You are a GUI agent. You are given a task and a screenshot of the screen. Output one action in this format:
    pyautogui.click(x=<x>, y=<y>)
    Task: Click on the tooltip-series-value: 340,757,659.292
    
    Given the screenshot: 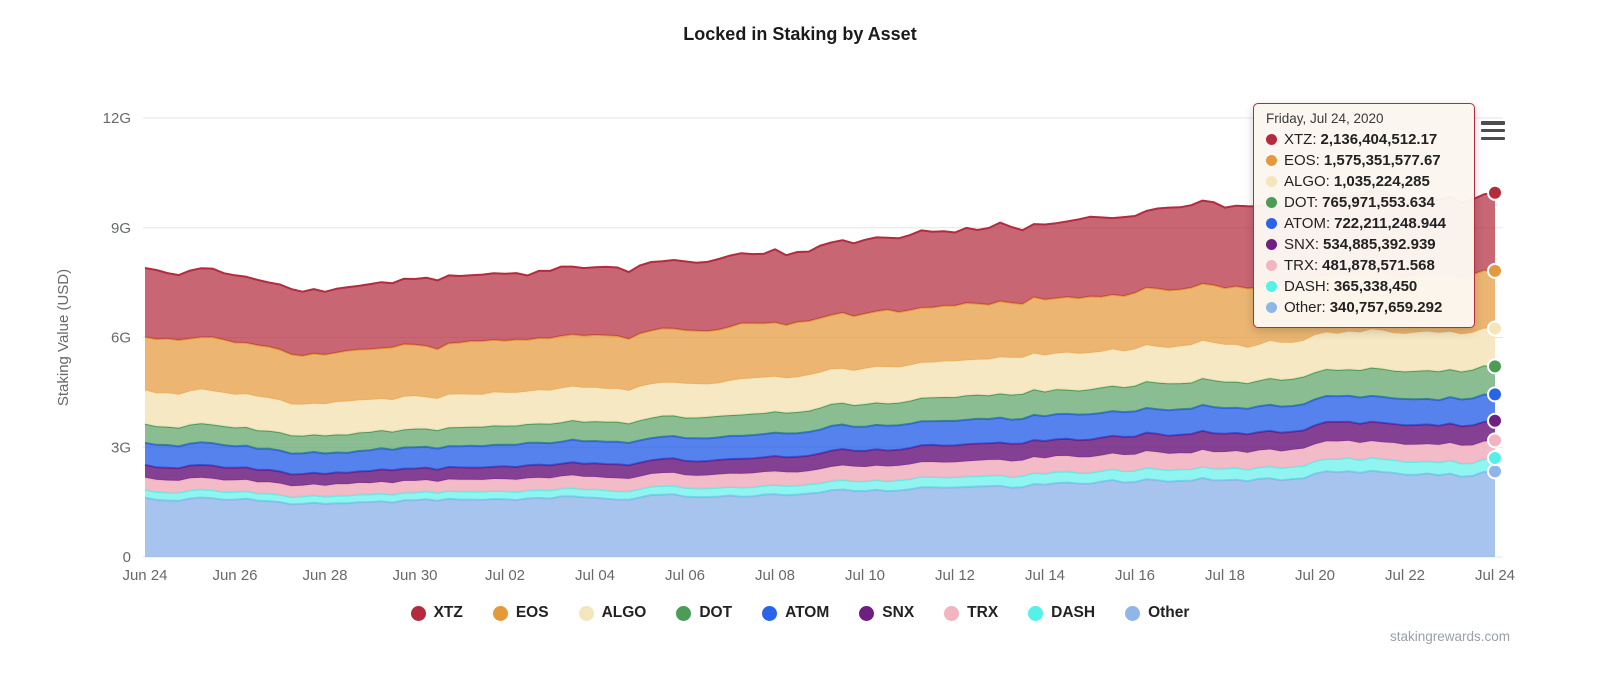 What is the action you would take?
    pyautogui.click(x=1386, y=307)
    